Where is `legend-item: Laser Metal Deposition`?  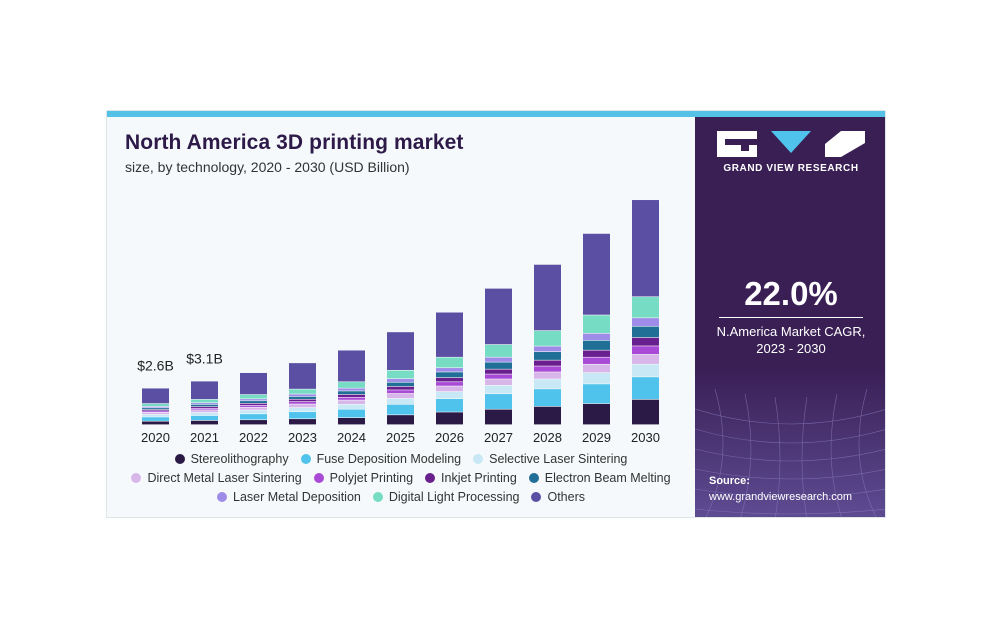
legend-item: Laser Metal Deposition is located at coordinates (289, 497).